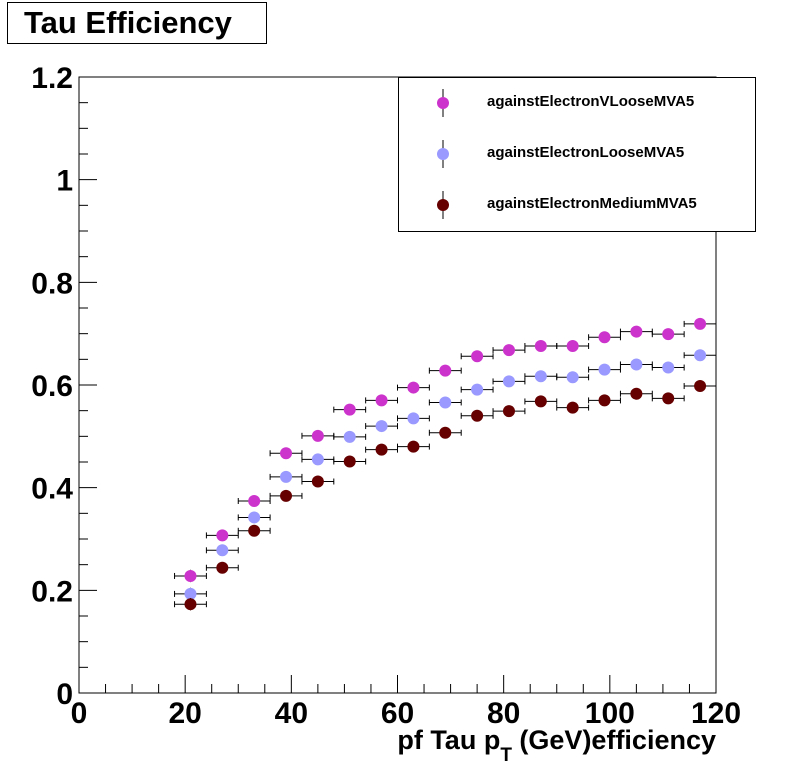 The image size is (796, 772). I want to click on legend-entry: againstElectronMediumMVA5, so click(577, 154).